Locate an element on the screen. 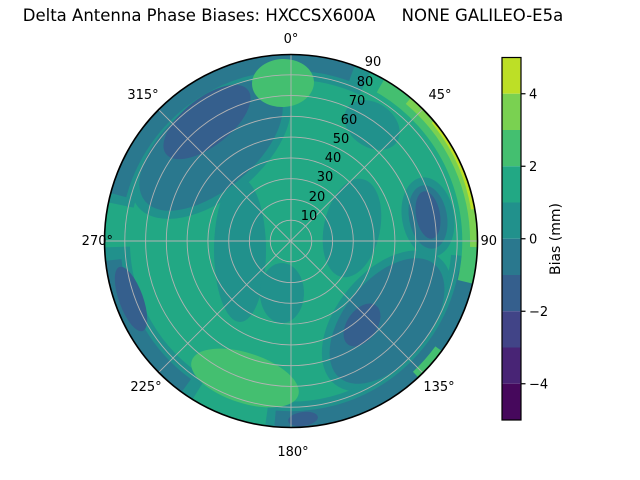 This screenshot has height=480, width=640. theta-label-225: 225° is located at coordinates (145, 387).